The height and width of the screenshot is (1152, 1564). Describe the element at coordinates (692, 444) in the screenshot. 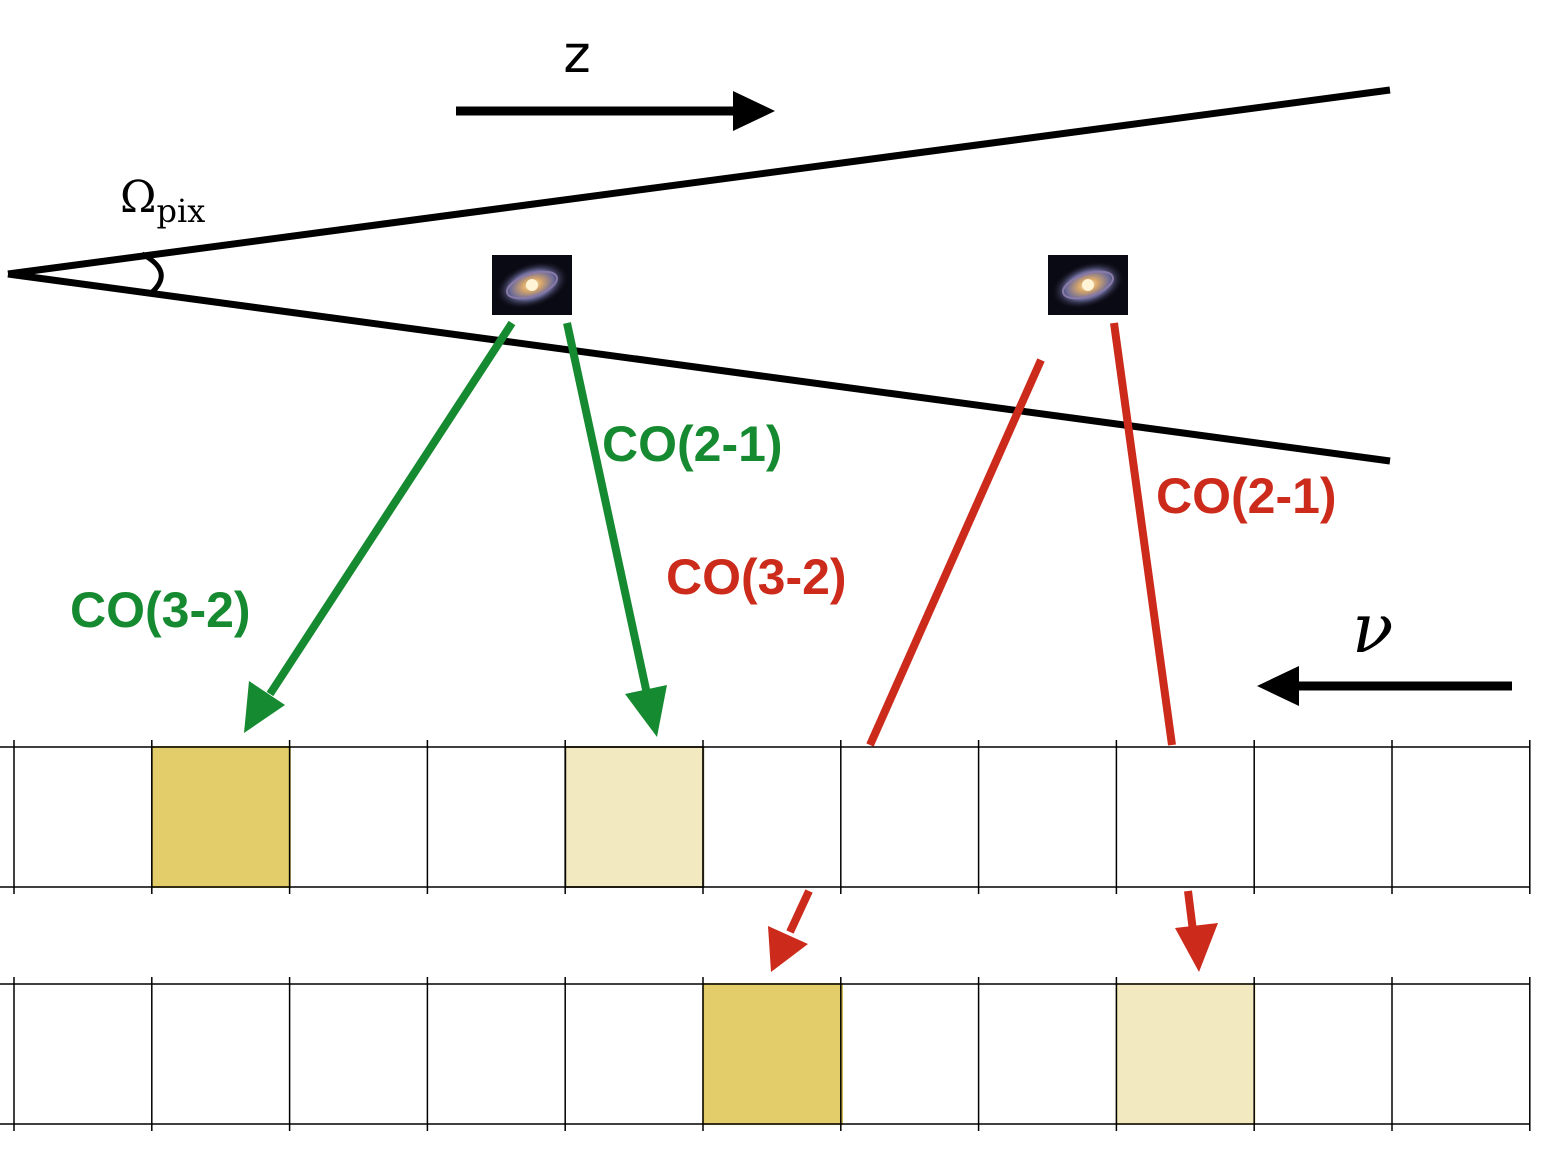

I see `green-co21-label: CO(2-1)` at that location.